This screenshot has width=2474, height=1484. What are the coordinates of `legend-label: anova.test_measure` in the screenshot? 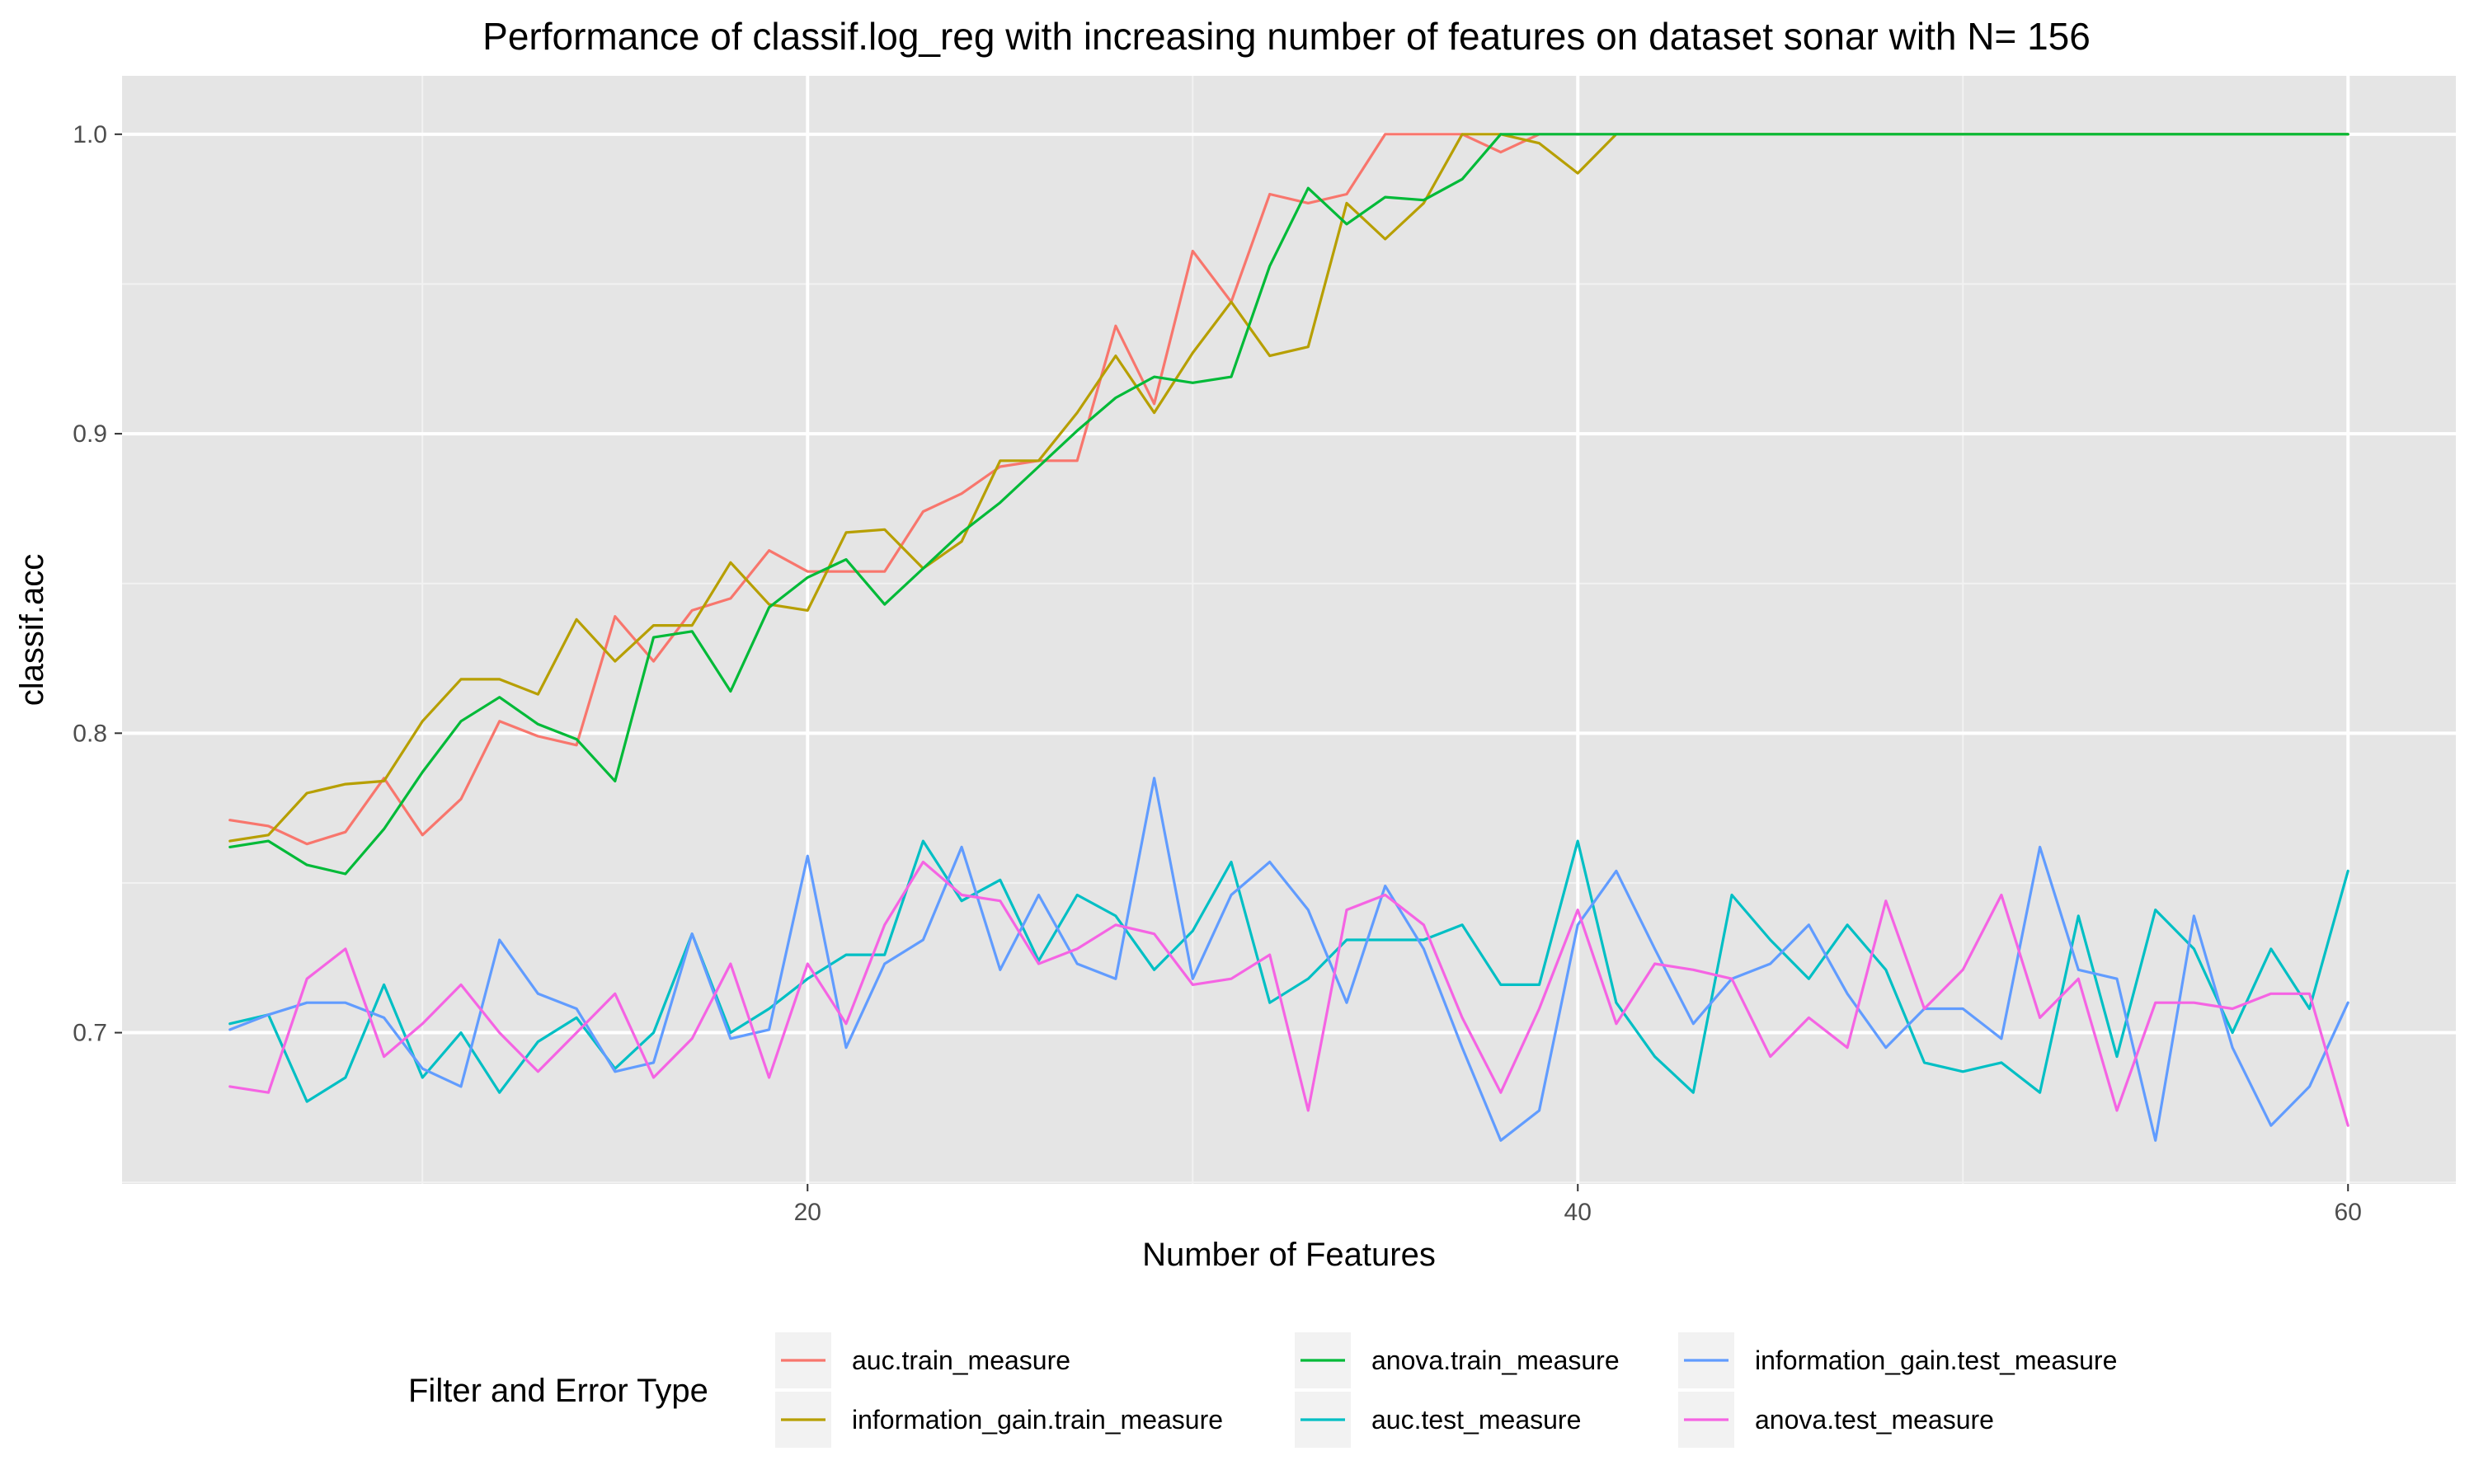 It's located at (1874, 1420).